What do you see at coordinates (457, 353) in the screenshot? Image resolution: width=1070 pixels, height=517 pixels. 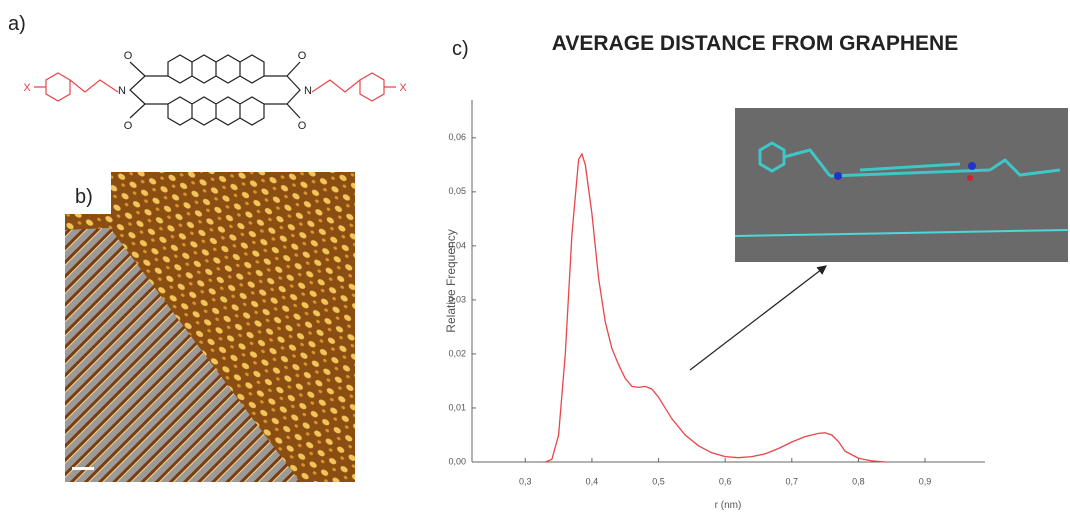 I see `y-tick-label: 0,02` at bounding box center [457, 353].